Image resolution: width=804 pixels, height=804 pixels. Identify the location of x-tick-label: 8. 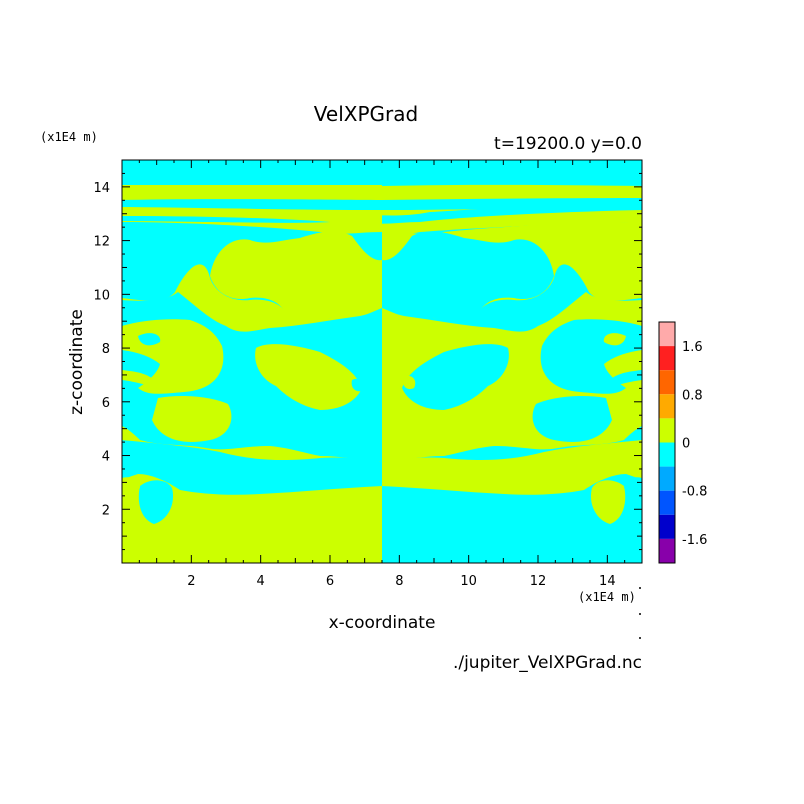
(399, 581).